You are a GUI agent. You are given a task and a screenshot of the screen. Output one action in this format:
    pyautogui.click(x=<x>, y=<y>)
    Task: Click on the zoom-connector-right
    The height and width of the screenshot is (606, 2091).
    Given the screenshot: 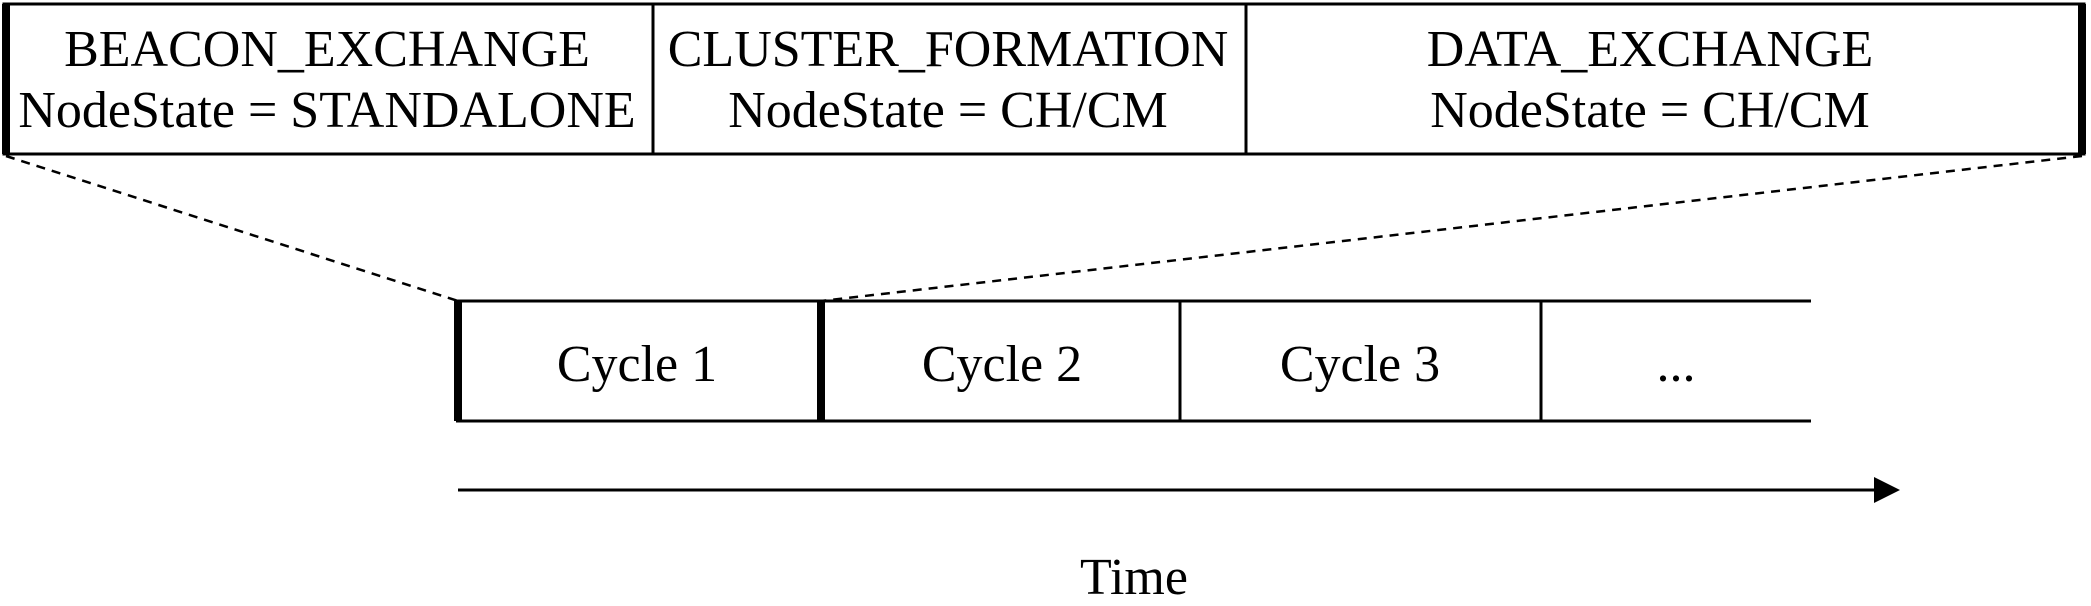 What is the action you would take?
    pyautogui.click(x=1451, y=228)
    